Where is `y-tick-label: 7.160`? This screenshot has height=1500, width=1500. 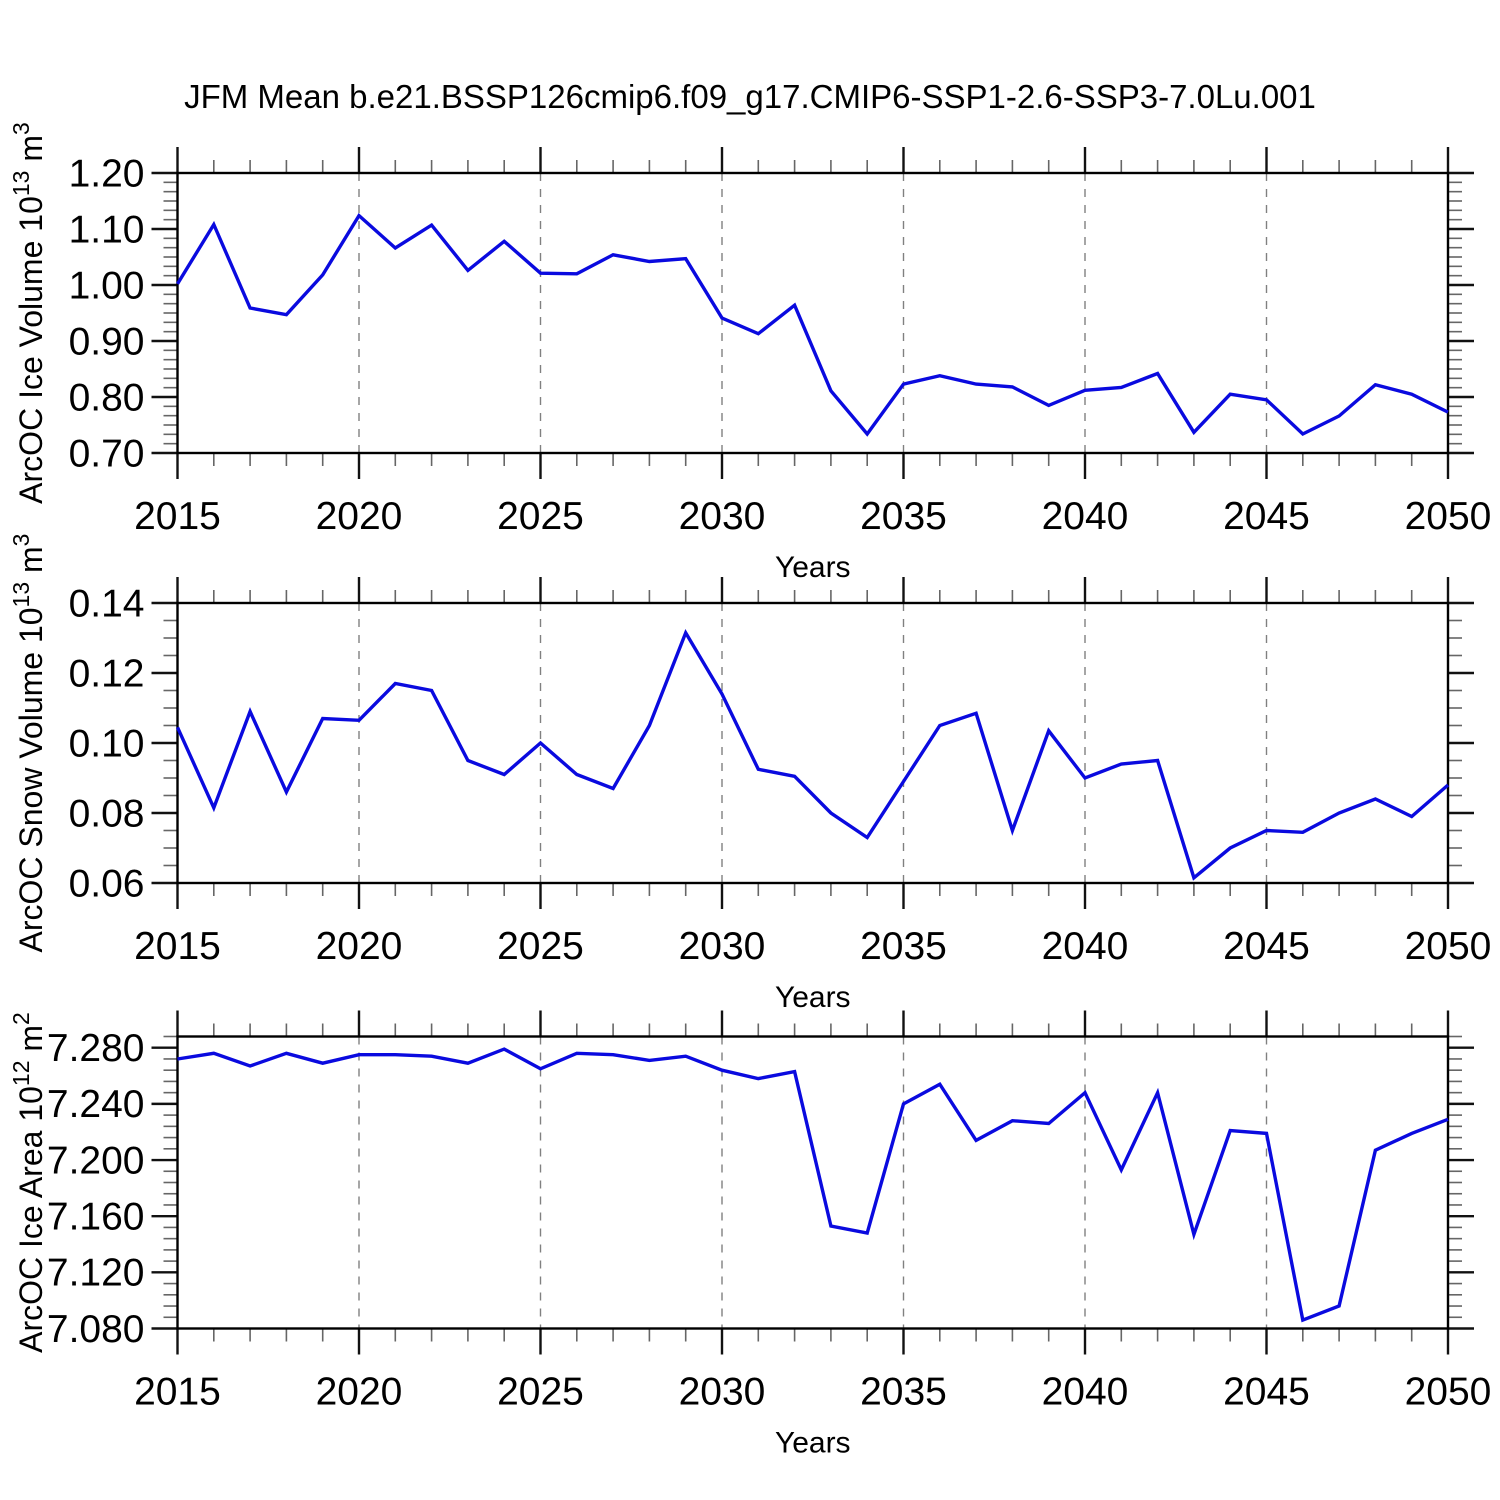 y-tick-label: 7.160 is located at coordinates (96, 1216).